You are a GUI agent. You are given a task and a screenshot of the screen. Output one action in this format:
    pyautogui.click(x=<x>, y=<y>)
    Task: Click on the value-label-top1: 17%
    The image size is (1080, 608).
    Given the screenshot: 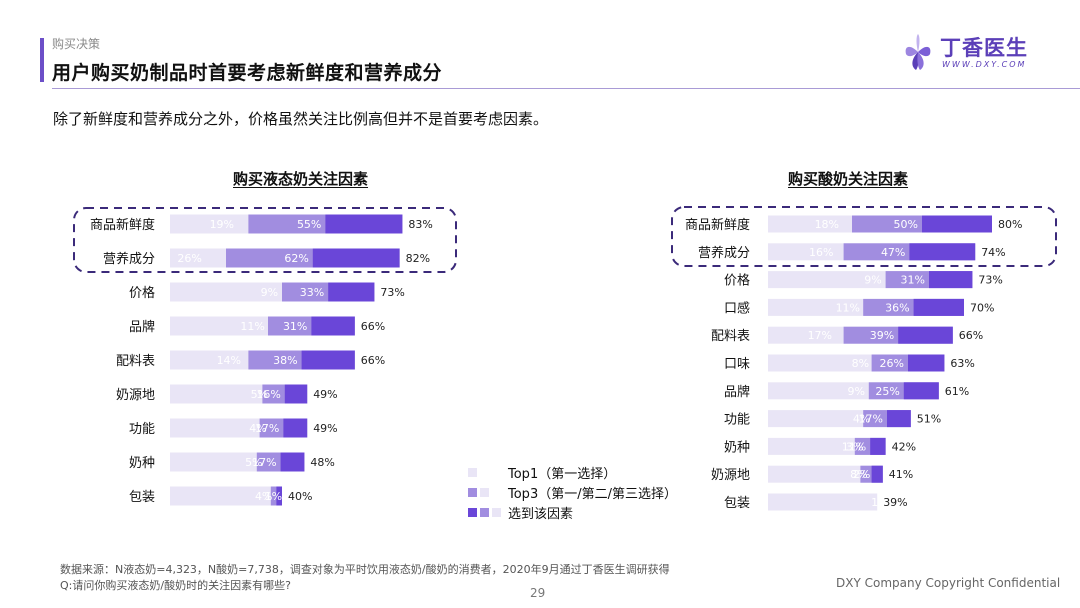 What is the action you would take?
    pyautogui.click(x=820, y=335)
    